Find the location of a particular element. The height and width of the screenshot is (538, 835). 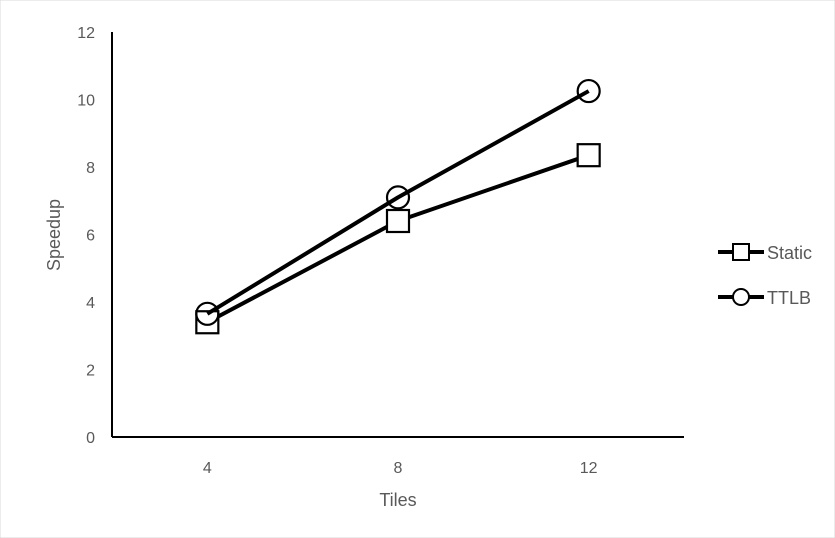

x-axis-title: Tiles is located at coordinates (397, 500).